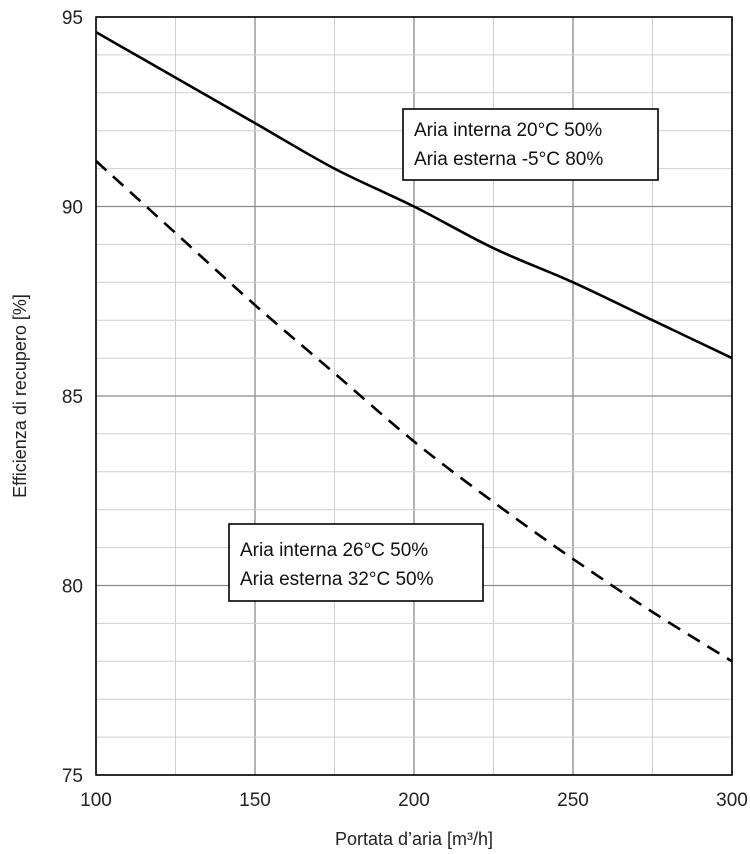  What do you see at coordinates (573, 800) in the screenshot?
I see `x-tick-label: 250` at bounding box center [573, 800].